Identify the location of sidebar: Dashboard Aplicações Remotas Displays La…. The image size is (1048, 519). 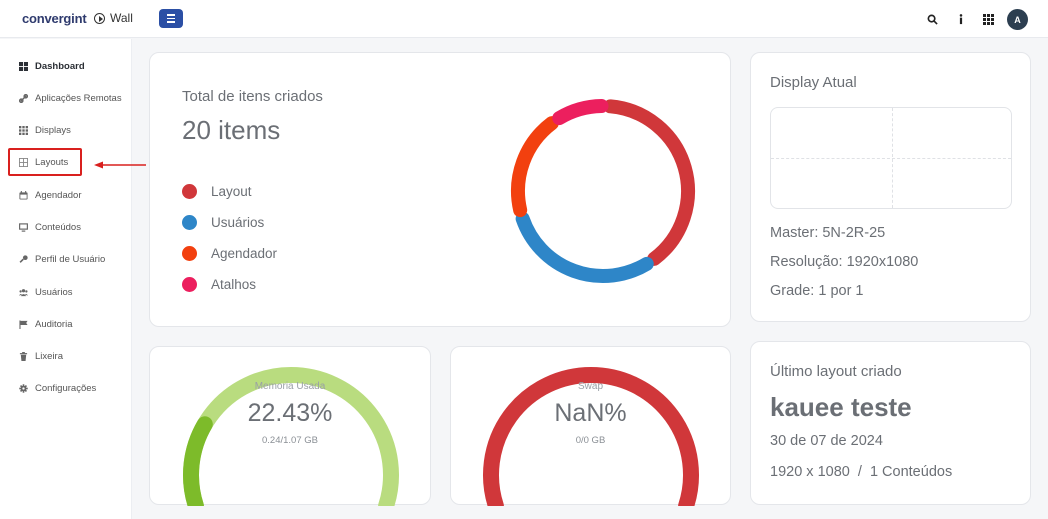
(66, 279).